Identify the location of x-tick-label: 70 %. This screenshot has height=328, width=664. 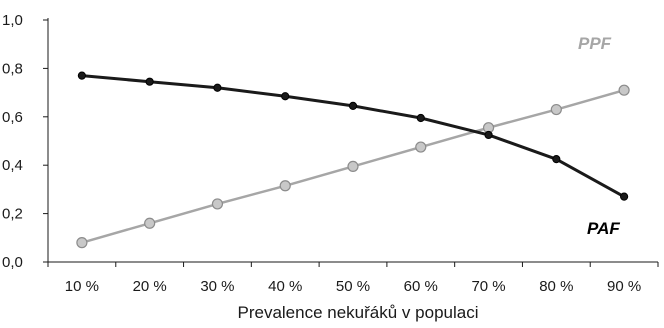
(488, 286).